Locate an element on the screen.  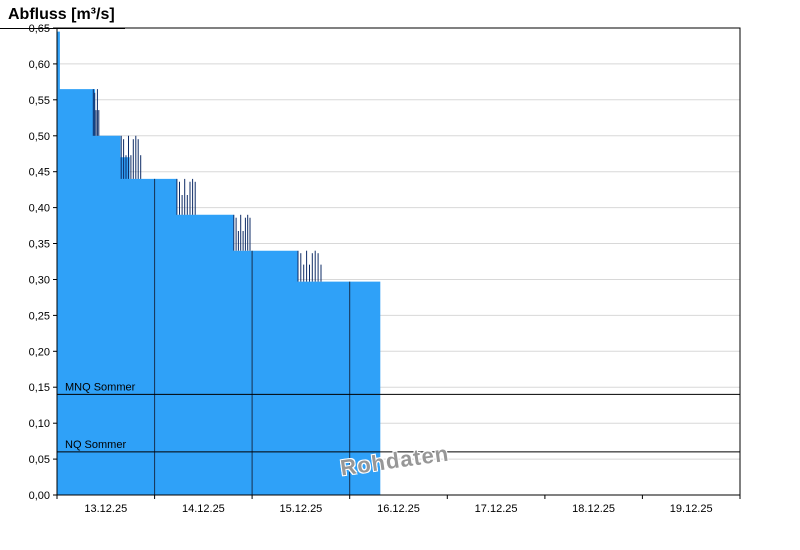
x-tick-label: 17.12.25 is located at coordinates (496, 509).